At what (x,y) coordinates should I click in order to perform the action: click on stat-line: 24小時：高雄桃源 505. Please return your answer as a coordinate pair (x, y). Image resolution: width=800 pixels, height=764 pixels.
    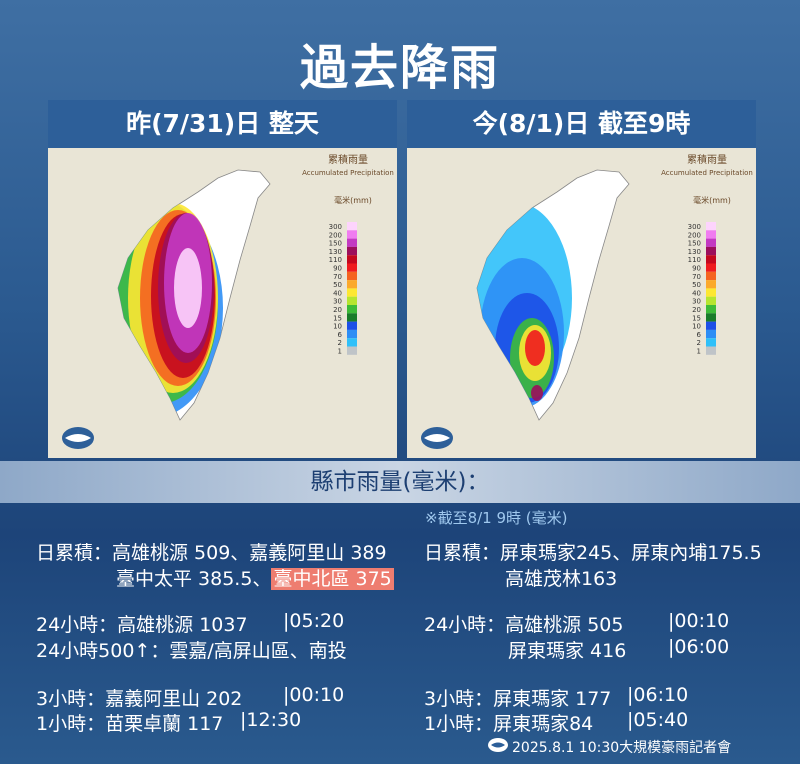
    Looking at the image, I should click on (524, 625).